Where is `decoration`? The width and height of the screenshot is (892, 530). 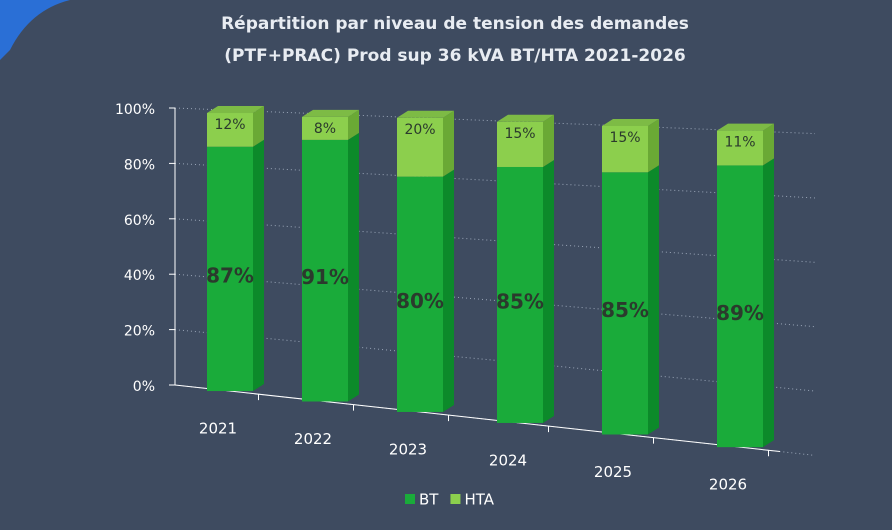 decoration is located at coordinates (35, 30).